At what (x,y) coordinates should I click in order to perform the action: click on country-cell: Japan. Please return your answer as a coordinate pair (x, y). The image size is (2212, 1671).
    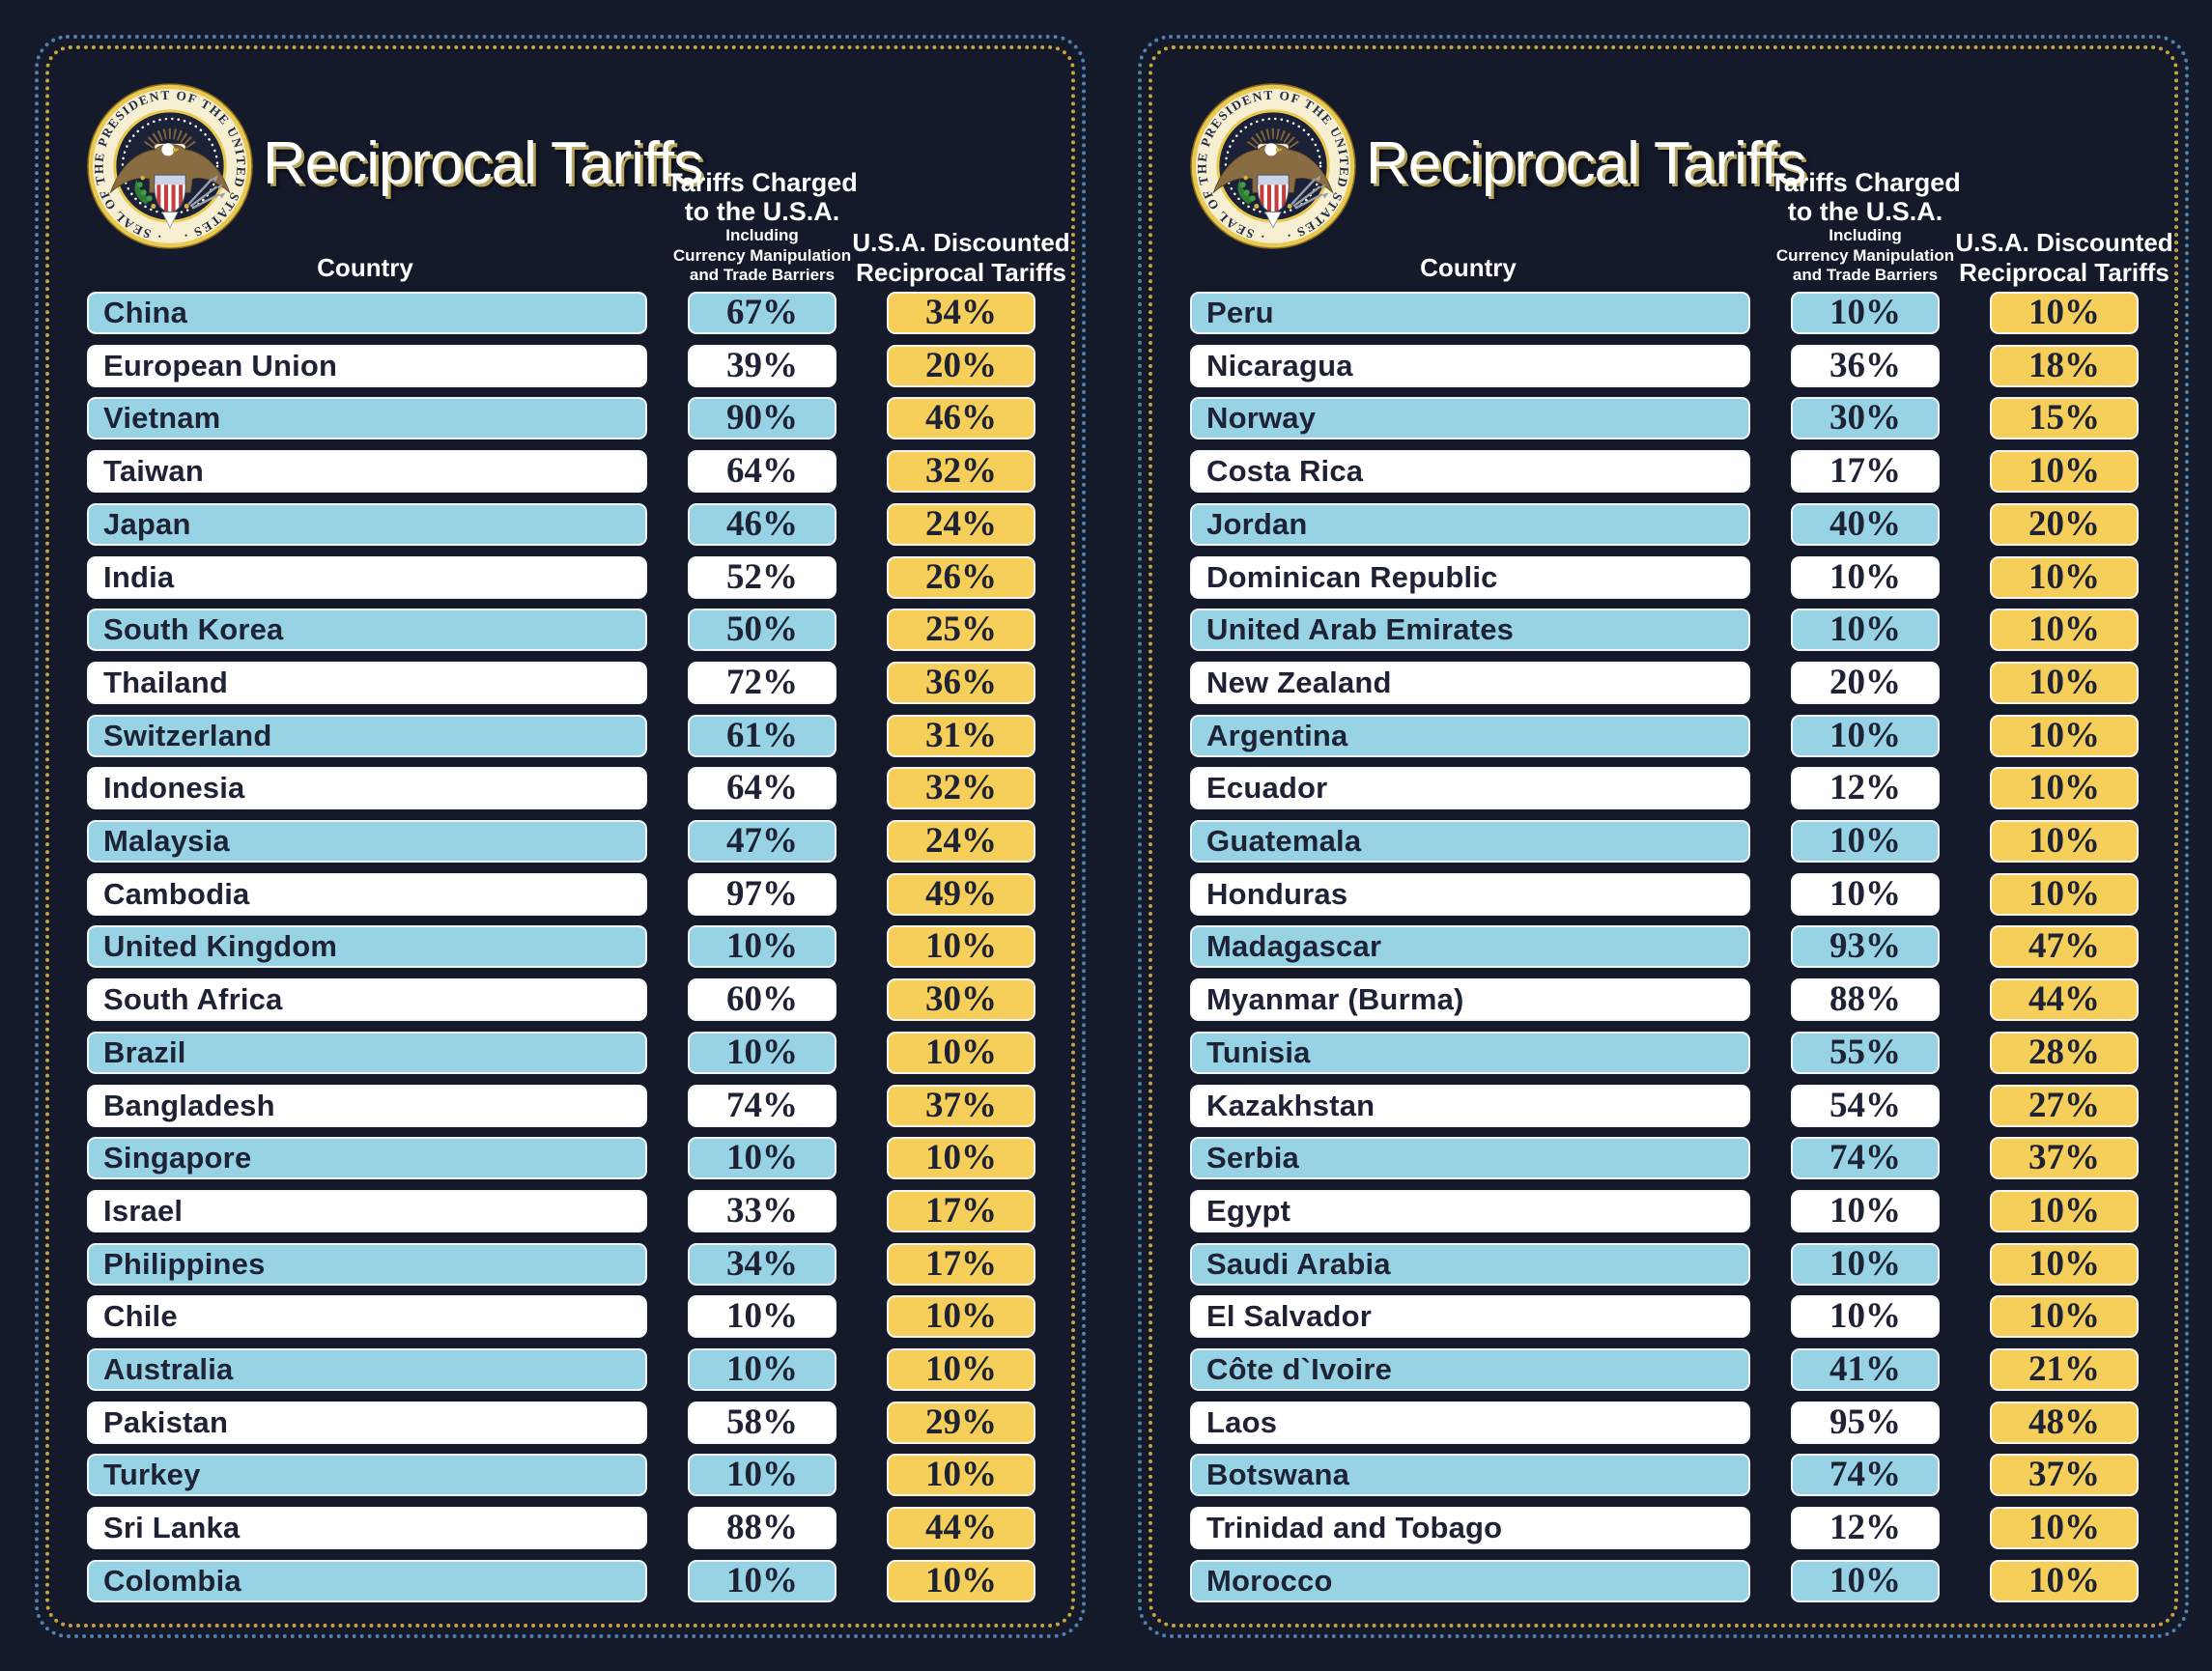
    Looking at the image, I should click on (367, 524).